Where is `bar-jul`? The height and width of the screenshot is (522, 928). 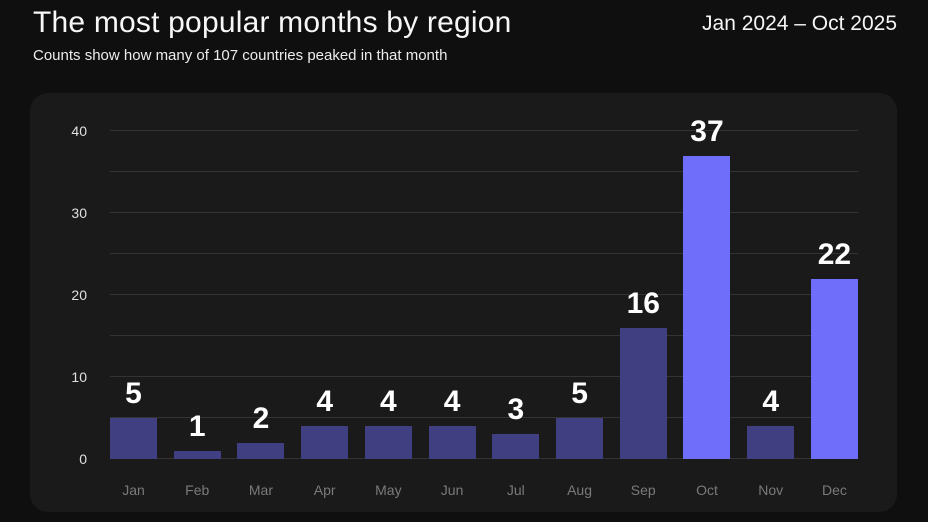 bar-jul is located at coordinates (516, 446).